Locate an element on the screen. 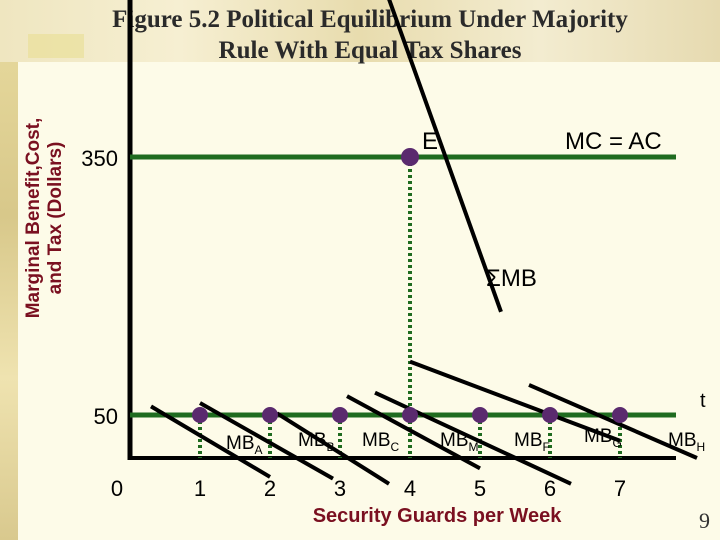  x-tick-label: 5 is located at coordinates (480, 488).